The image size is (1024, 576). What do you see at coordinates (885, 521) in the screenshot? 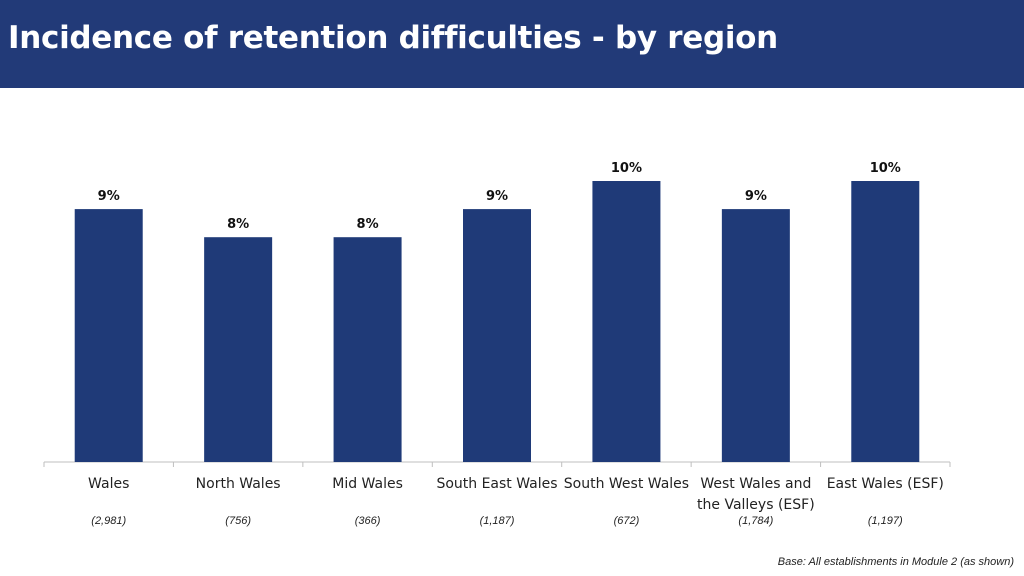
I see `base-count: (1,197)` at bounding box center [885, 521].